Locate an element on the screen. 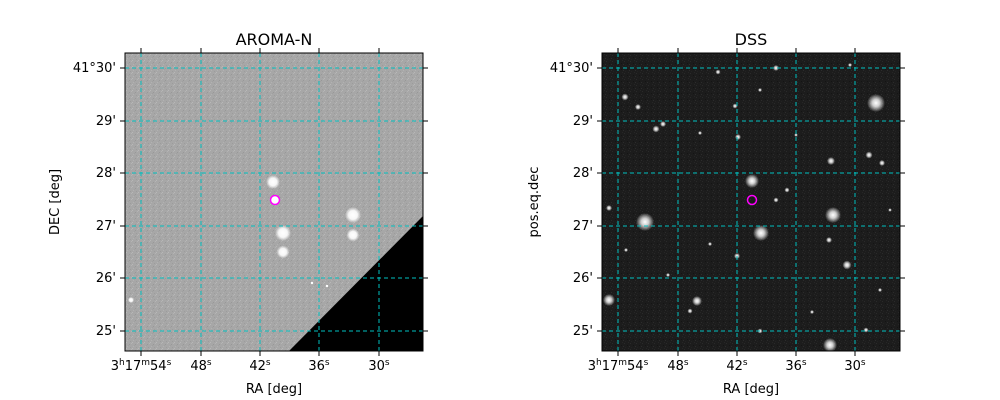  panel-title: AROMA-N is located at coordinates (274, 39).